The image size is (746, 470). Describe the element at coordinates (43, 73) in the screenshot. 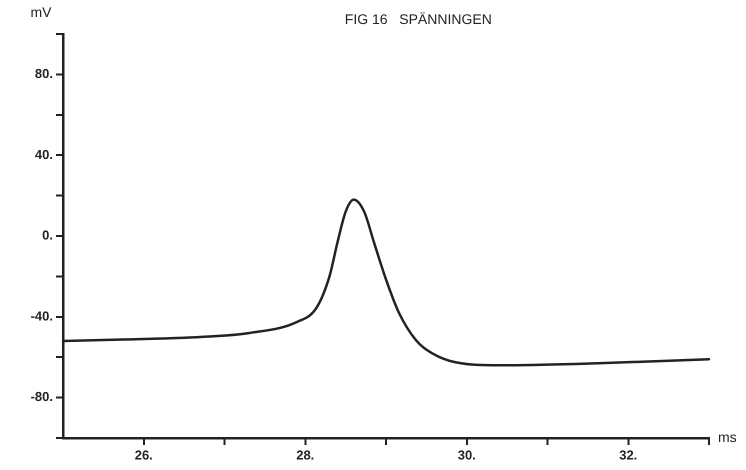

I see `y-tick-label: 80.` at that location.